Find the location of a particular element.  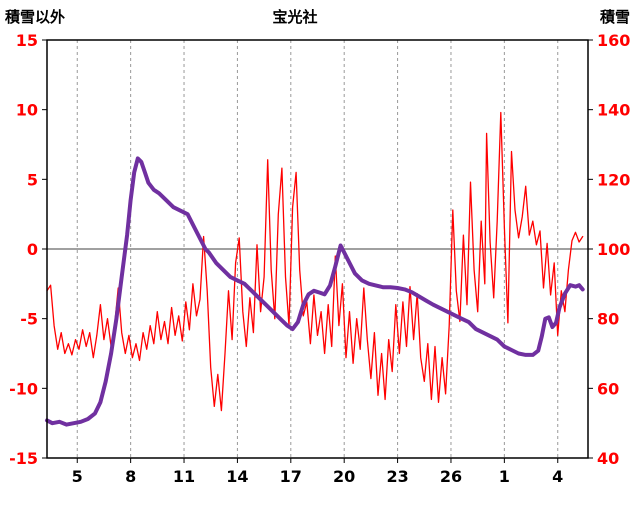

right-axis-tick-label: 60 is located at coordinates (608, 388).